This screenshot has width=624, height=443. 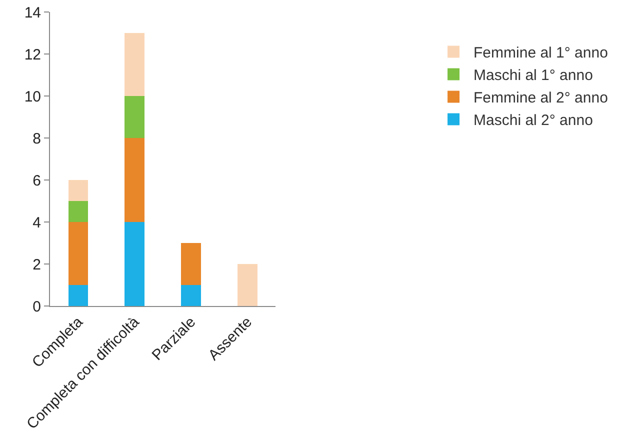 I want to click on legend-label: Maschi al 1° anno, so click(x=533, y=75).